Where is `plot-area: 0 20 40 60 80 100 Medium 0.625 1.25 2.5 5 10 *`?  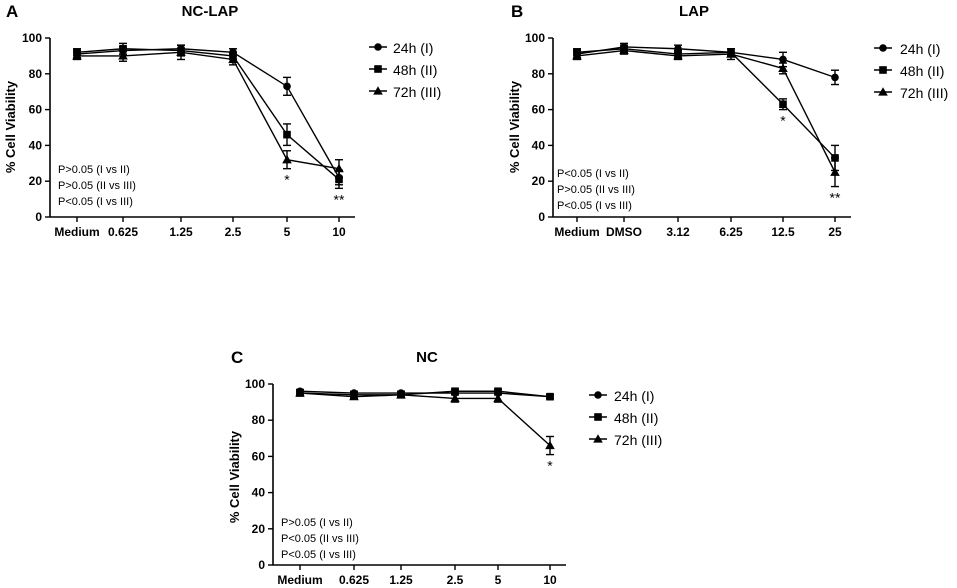 plot-area: 0 20 40 60 80 100 Medium 0.625 1.25 2.5 5 10 * is located at coordinates (426, 482).